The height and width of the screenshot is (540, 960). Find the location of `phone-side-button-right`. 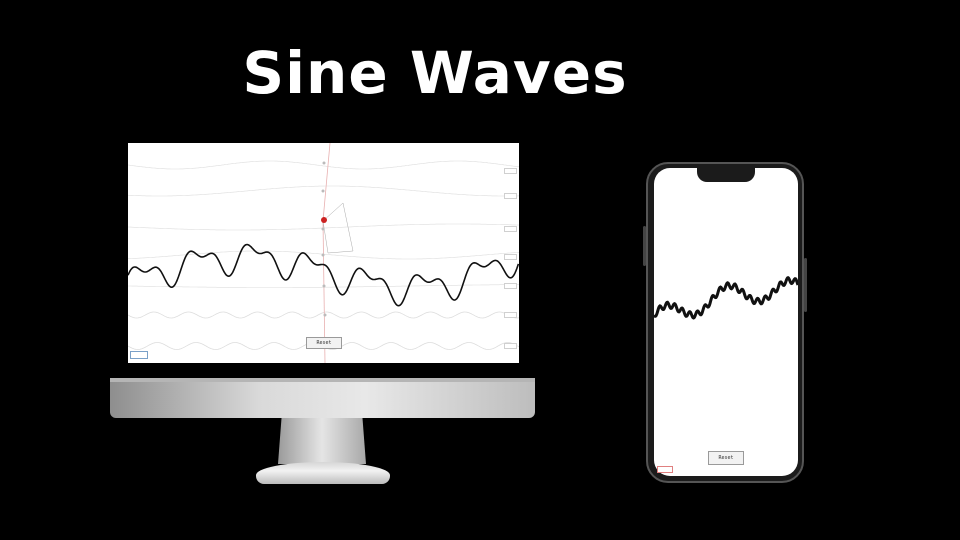

phone-side-button-right is located at coordinates (805, 285).